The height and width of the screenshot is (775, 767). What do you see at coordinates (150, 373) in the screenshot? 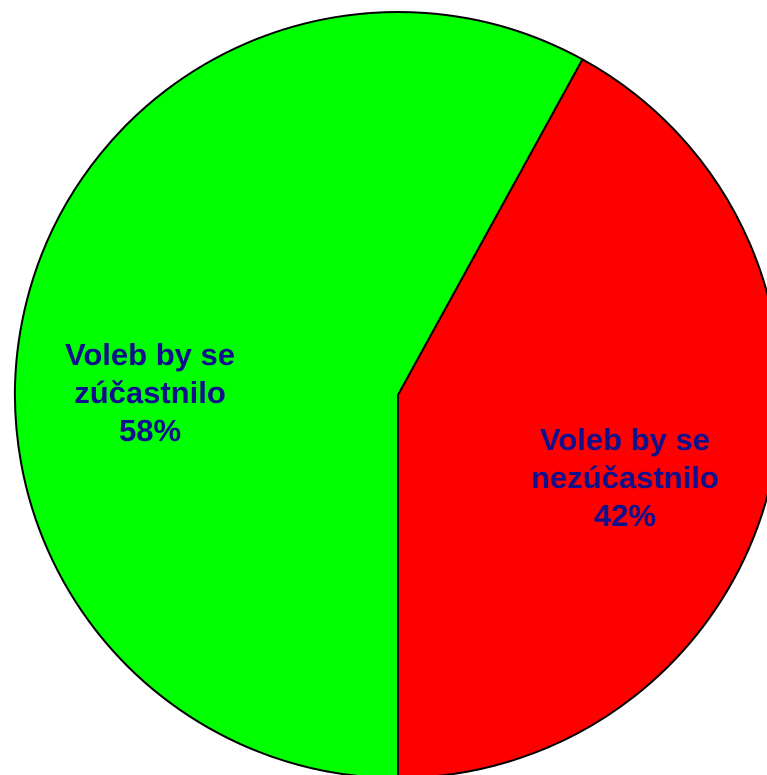
I see `category-label: Voleb by se zúčastnilo` at bounding box center [150, 373].